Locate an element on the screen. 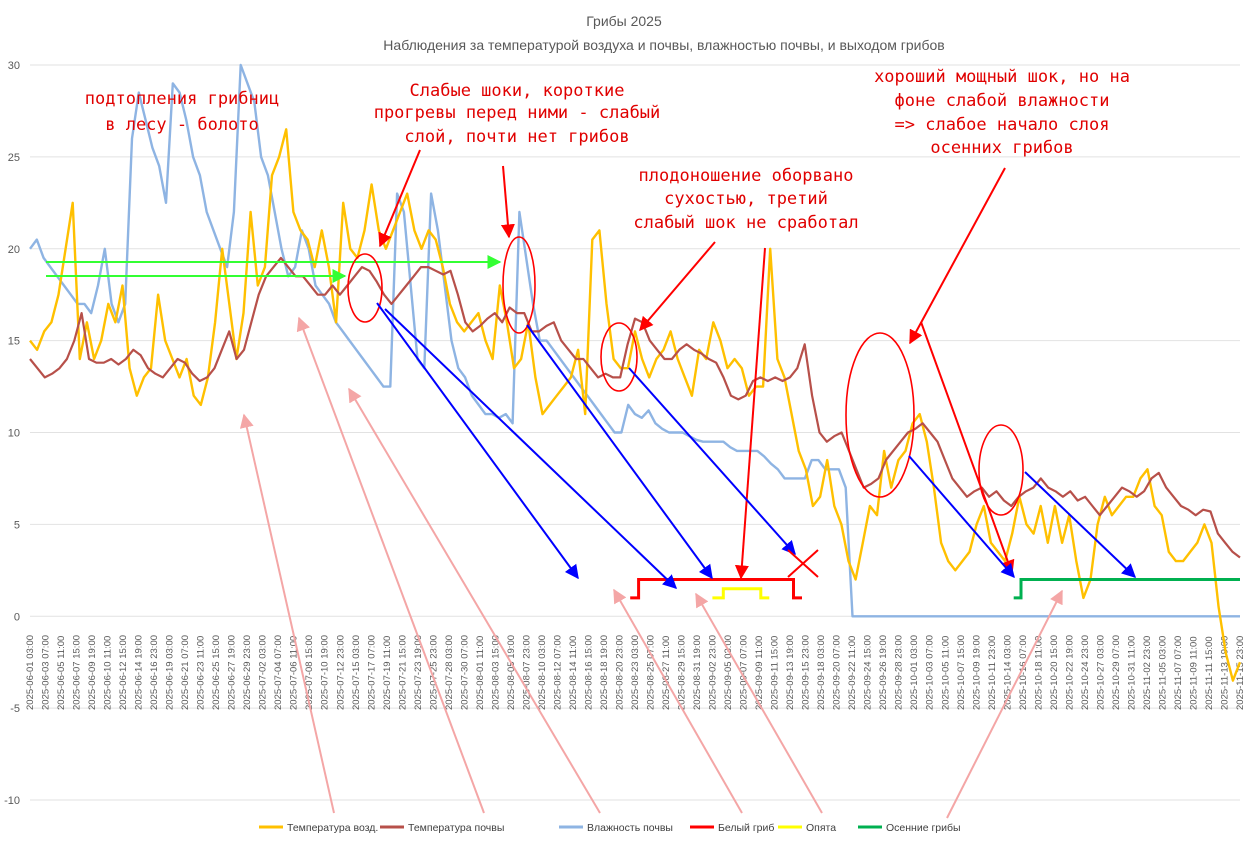  x-tick-label: 2025-06-07 15:00 is located at coordinates (77, 672).